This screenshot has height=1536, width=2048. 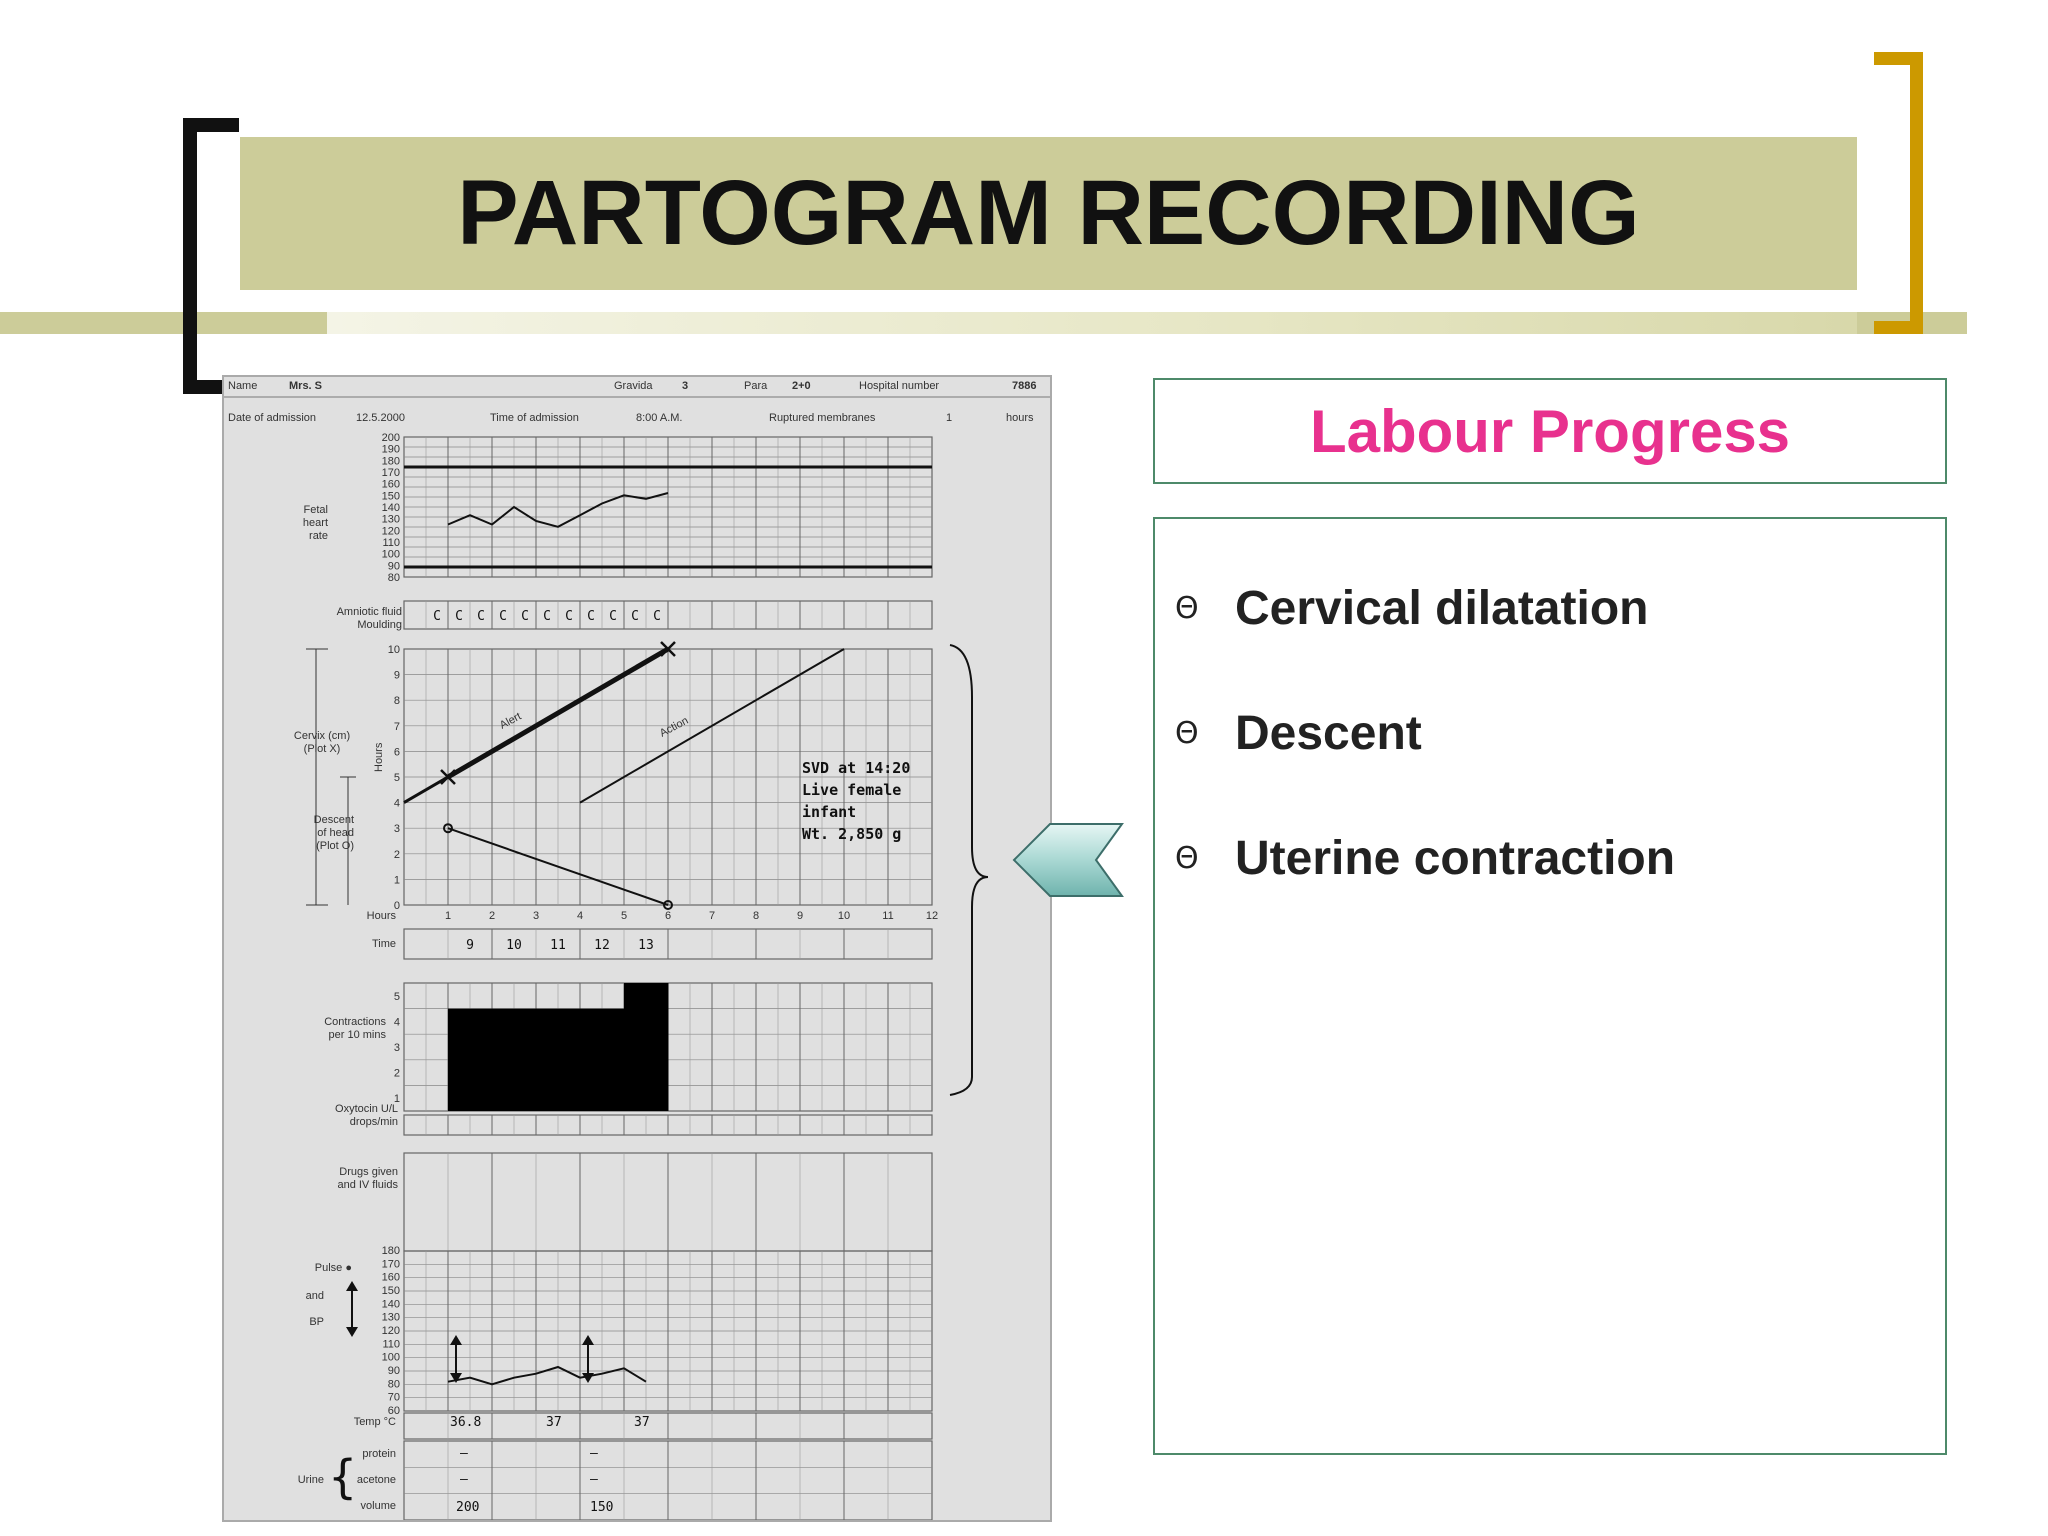 What do you see at coordinates (397, 676) in the screenshot?
I see `cervix-tick-label: 9` at bounding box center [397, 676].